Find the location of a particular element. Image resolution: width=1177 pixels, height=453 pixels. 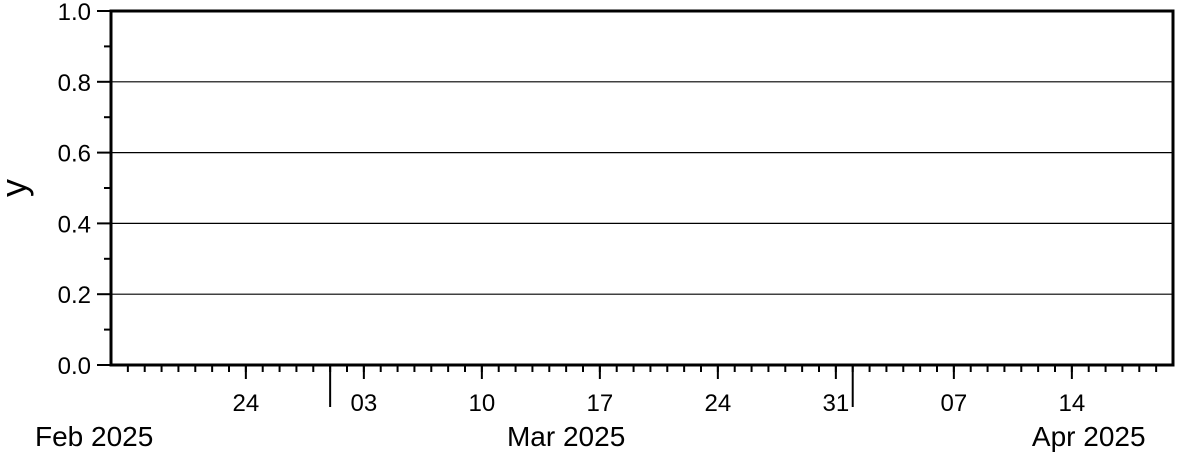

x-month-label: Apr 2025 is located at coordinates (1089, 436).